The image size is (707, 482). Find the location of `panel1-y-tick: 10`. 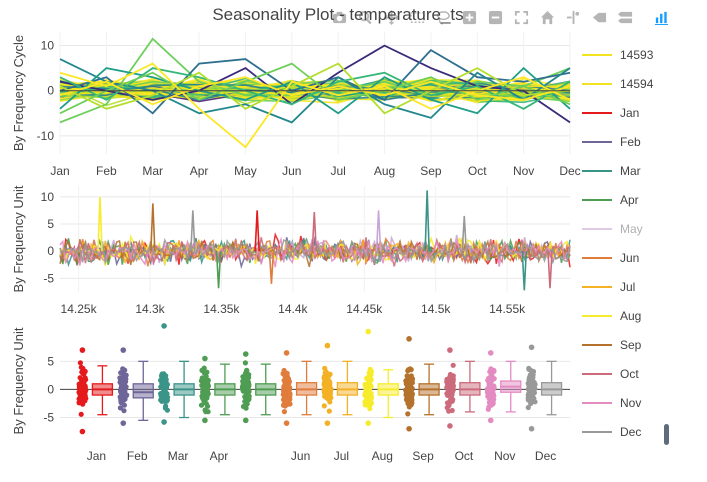

panel1-y-tick: 10 is located at coordinates (48, 46).